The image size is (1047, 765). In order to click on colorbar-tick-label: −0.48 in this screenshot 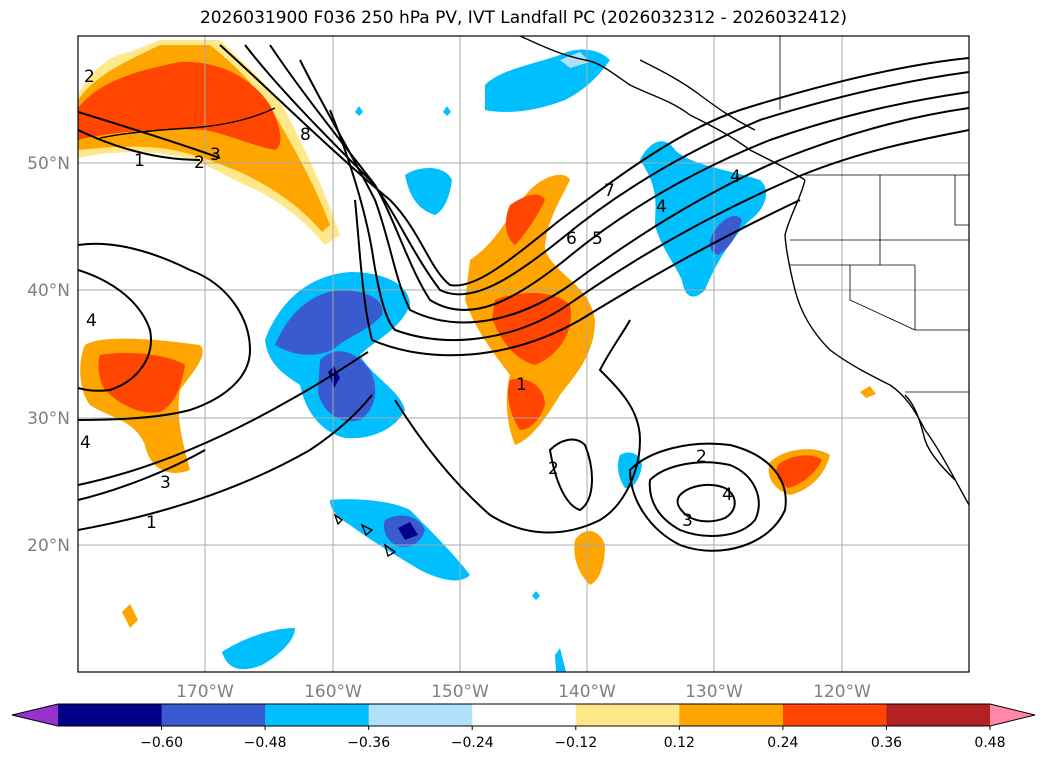, I will do `click(265, 743)`.